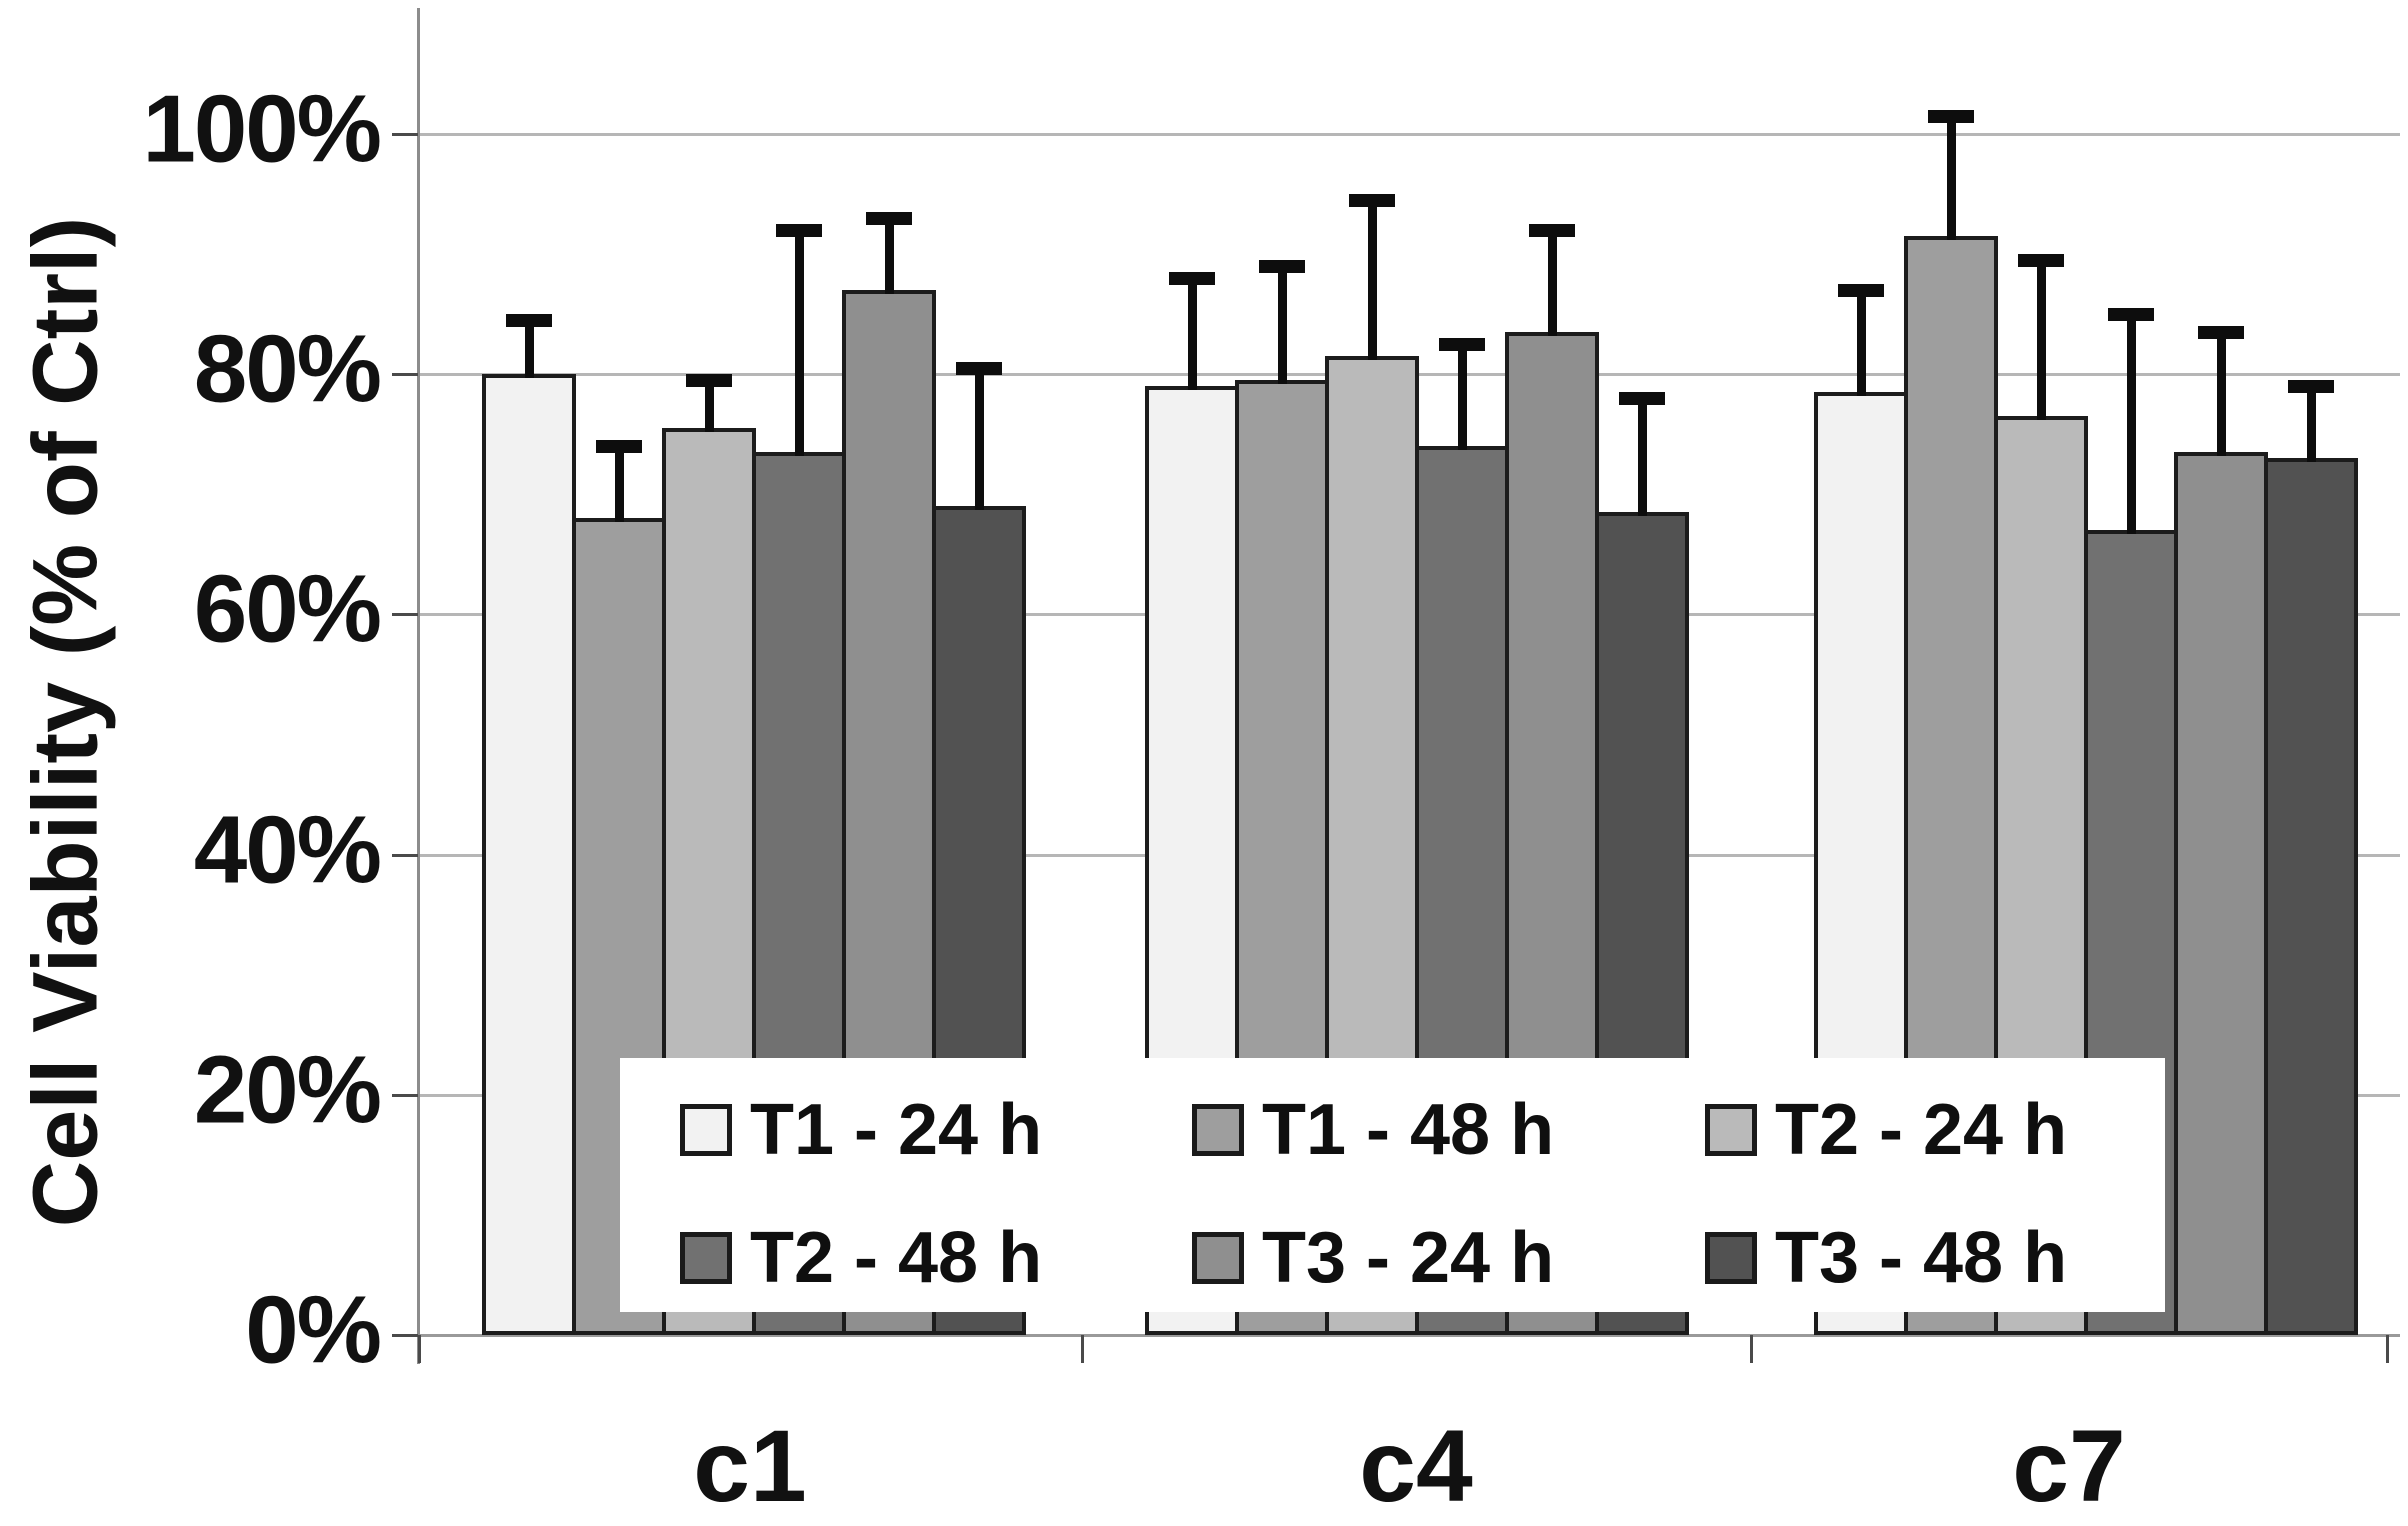 This screenshot has width=2408, height=1526. Describe the element at coordinates (287, 1090) in the screenshot. I see `y-tick-label-20: 20%` at that location.